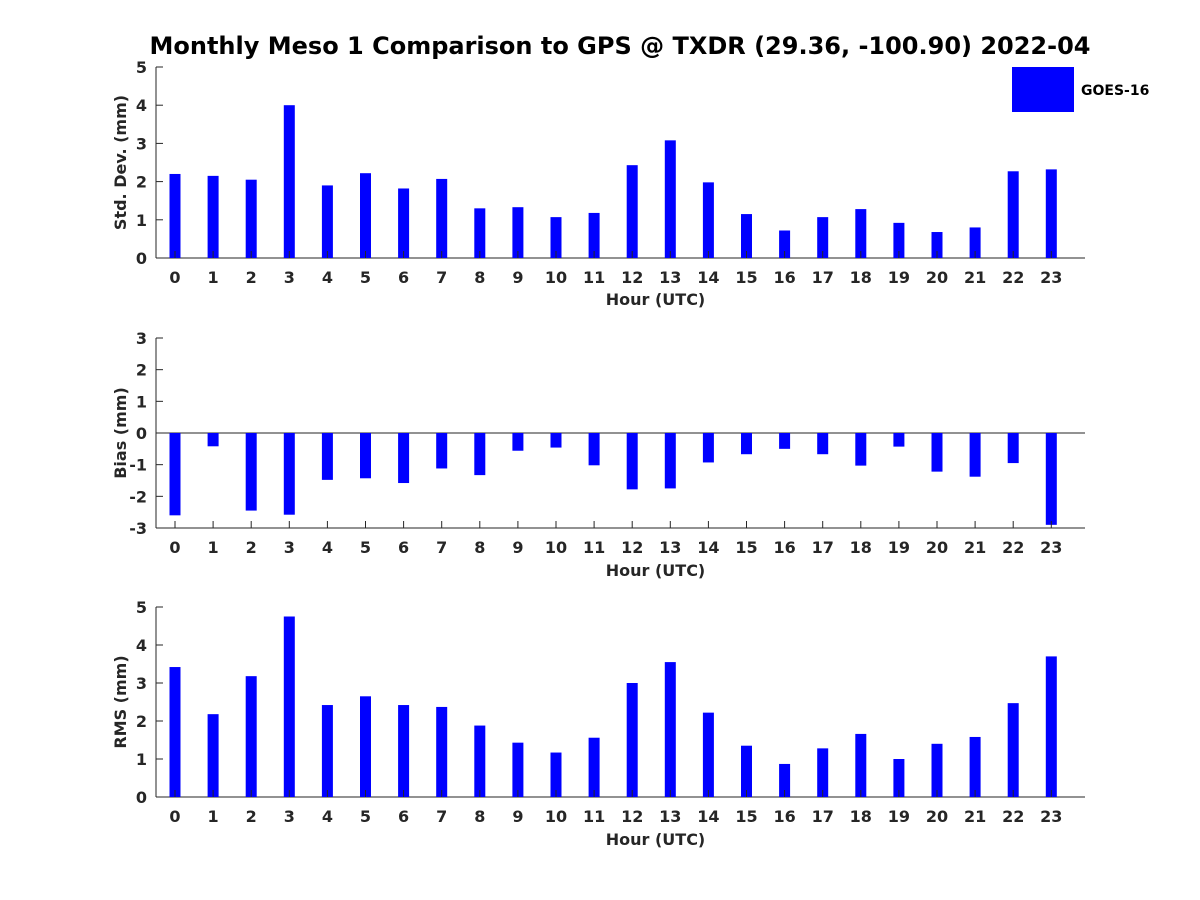 The height and width of the screenshot is (900, 1200). Describe the element at coordinates (1013, 277) in the screenshot. I see `x-tick-label: 22` at that location.